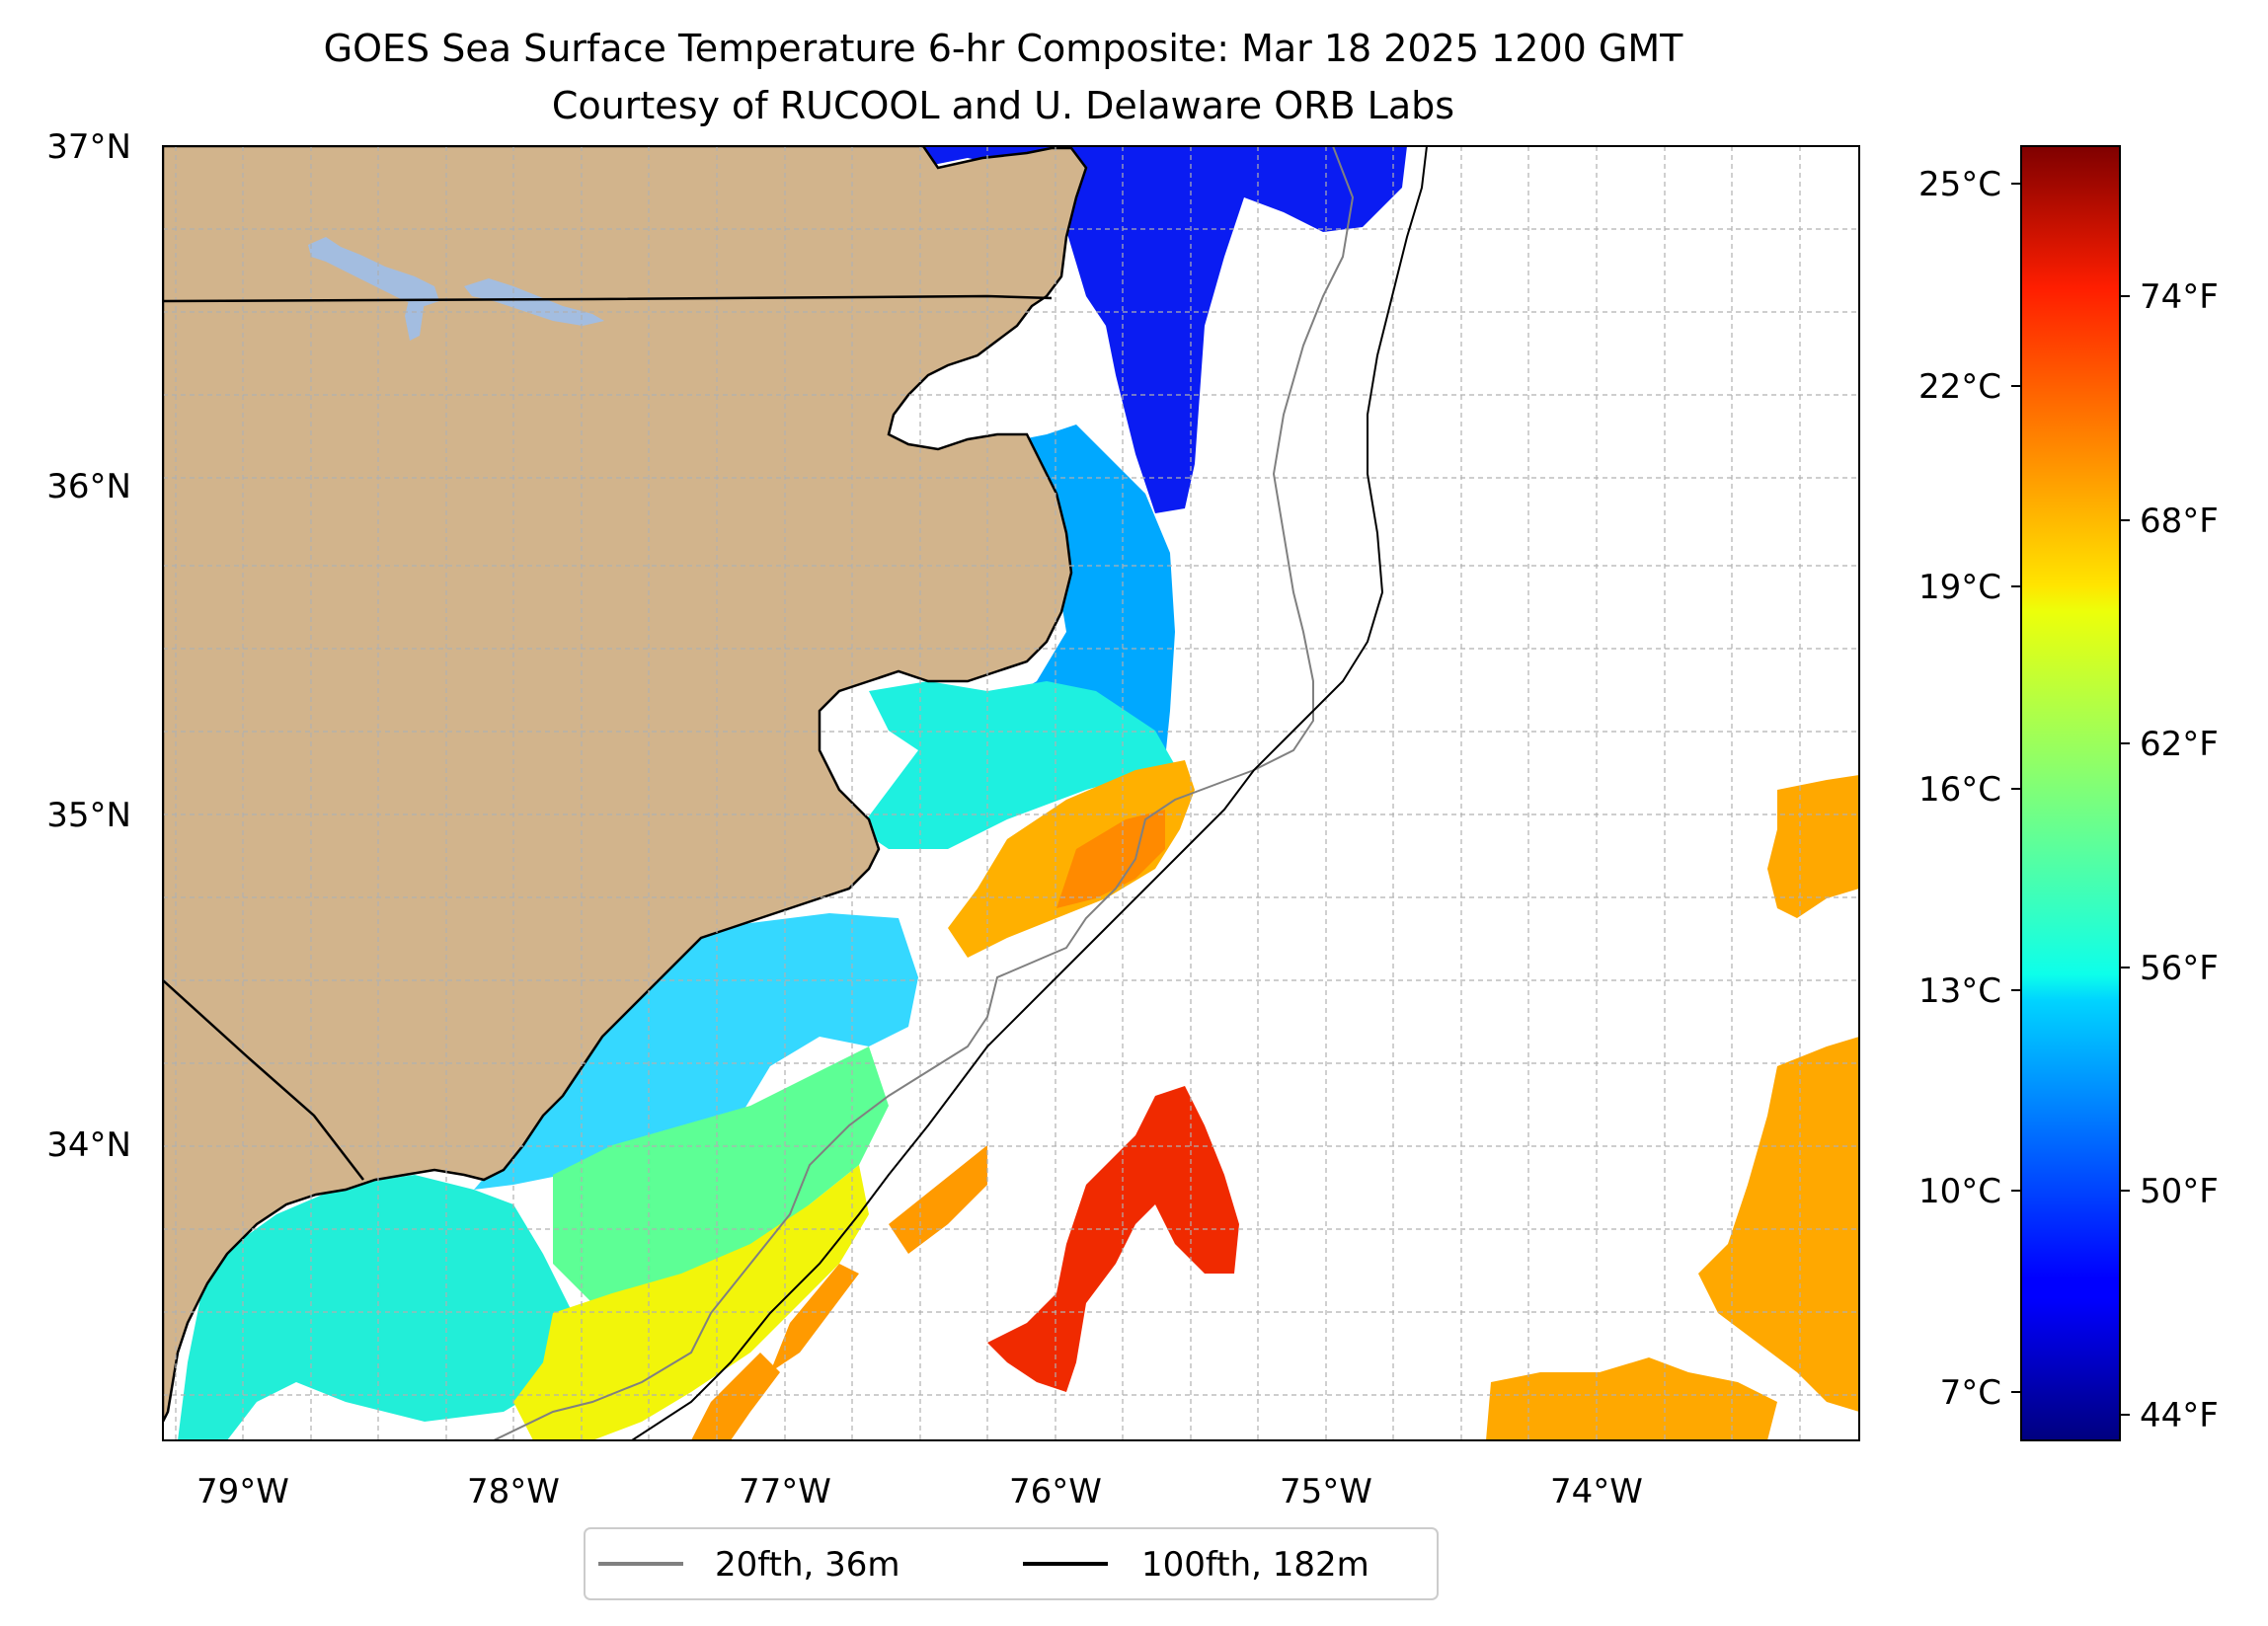 This screenshot has width=2268, height=1626. Describe the element at coordinates (415, 318) in the screenshot. I see `lake-arm` at that location.